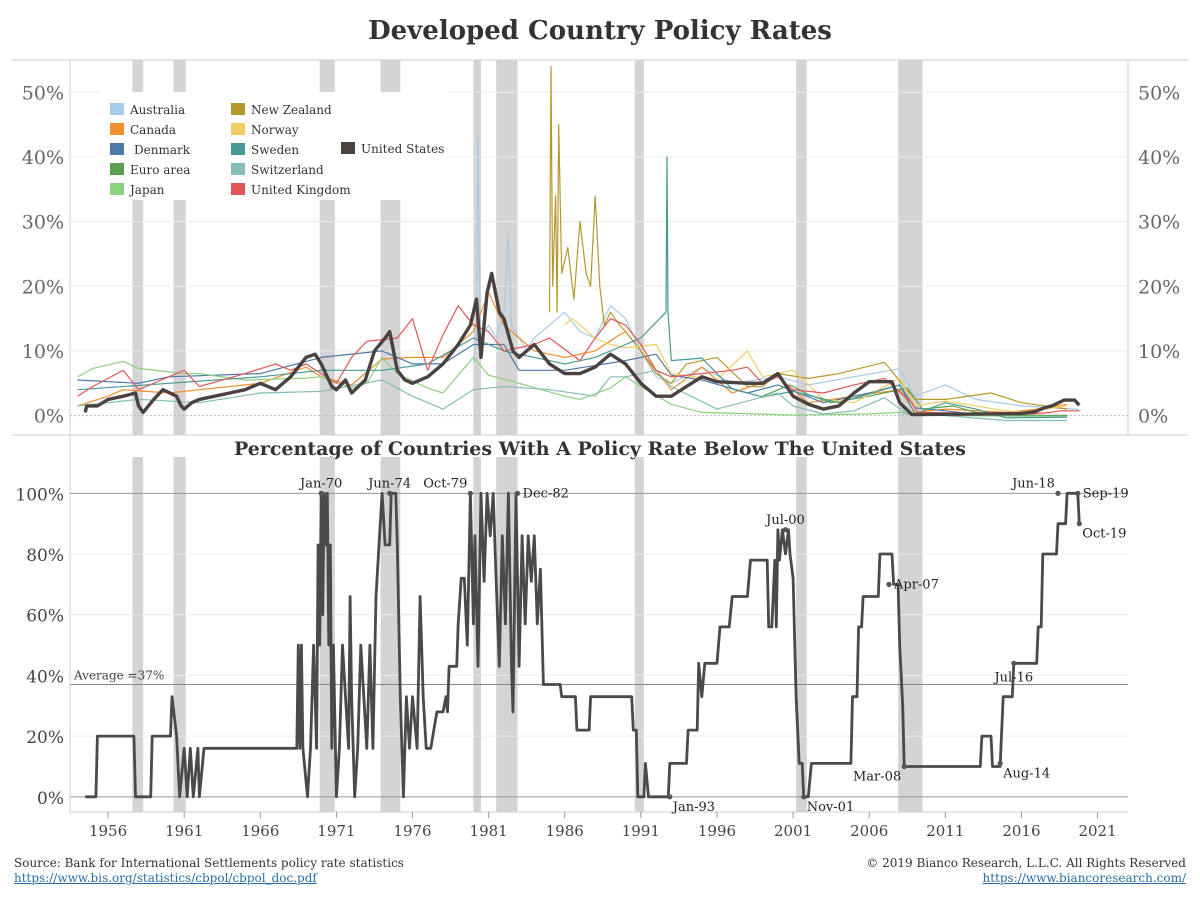 The height and width of the screenshot is (900, 1200). What do you see at coordinates (1159, 287) in the screenshot?
I see `y-tick-label-right: 20%` at bounding box center [1159, 287].